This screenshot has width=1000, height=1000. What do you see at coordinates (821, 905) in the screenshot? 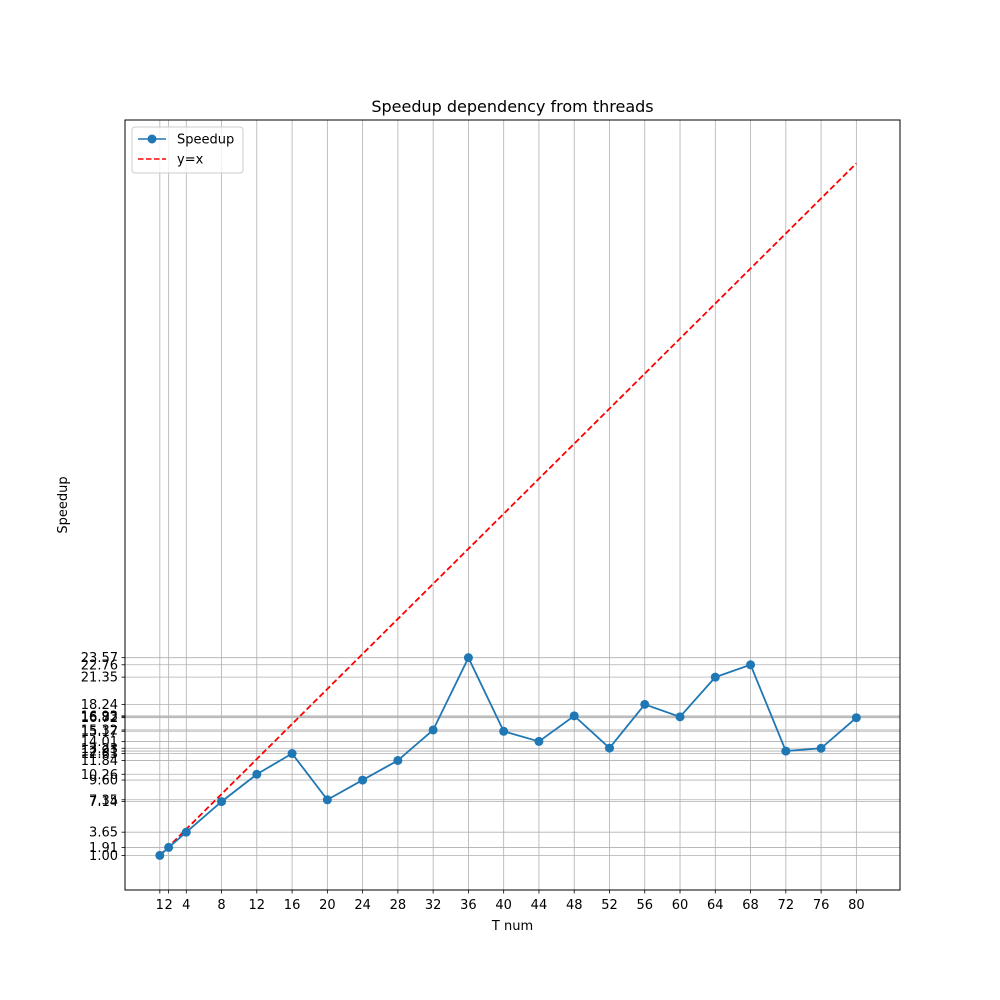
I see `x-tick-label: 76` at bounding box center [821, 905].